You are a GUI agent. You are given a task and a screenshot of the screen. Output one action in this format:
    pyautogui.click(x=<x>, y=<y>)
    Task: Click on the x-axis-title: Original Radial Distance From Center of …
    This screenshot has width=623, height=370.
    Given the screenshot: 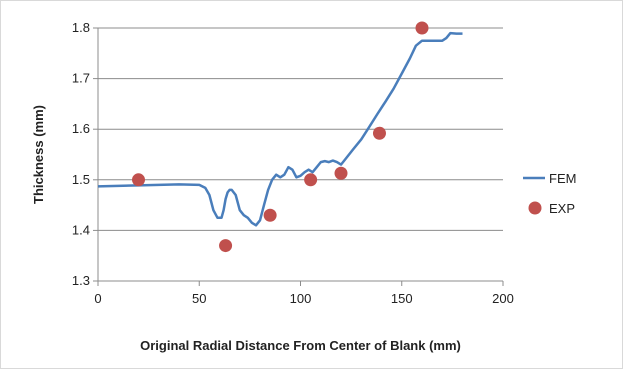 What is the action you would take?
    pyautogui.click(x=300, y=345)
    